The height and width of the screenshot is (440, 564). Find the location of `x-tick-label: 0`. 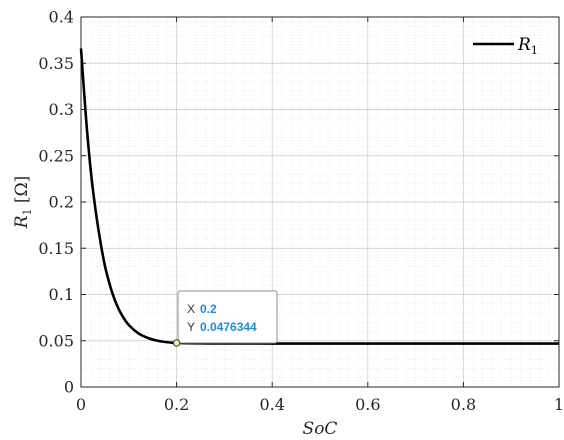

x-tick-label: 0 is located at coordinates (81, 404).